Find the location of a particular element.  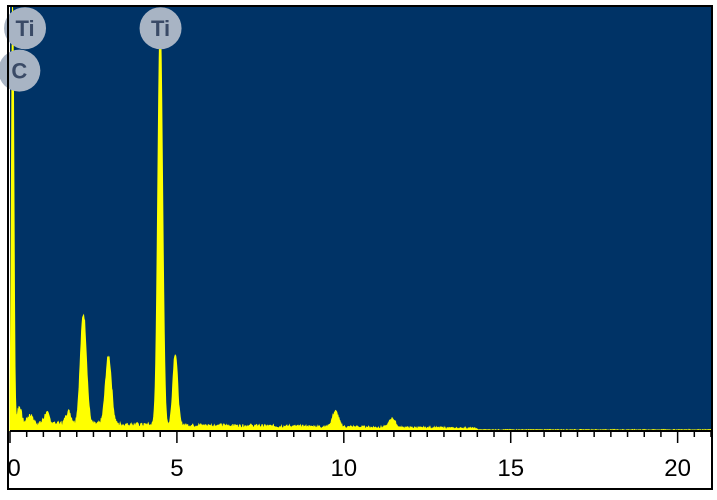

element-markers: Ti C Ti is located at coordinates (91, 49).